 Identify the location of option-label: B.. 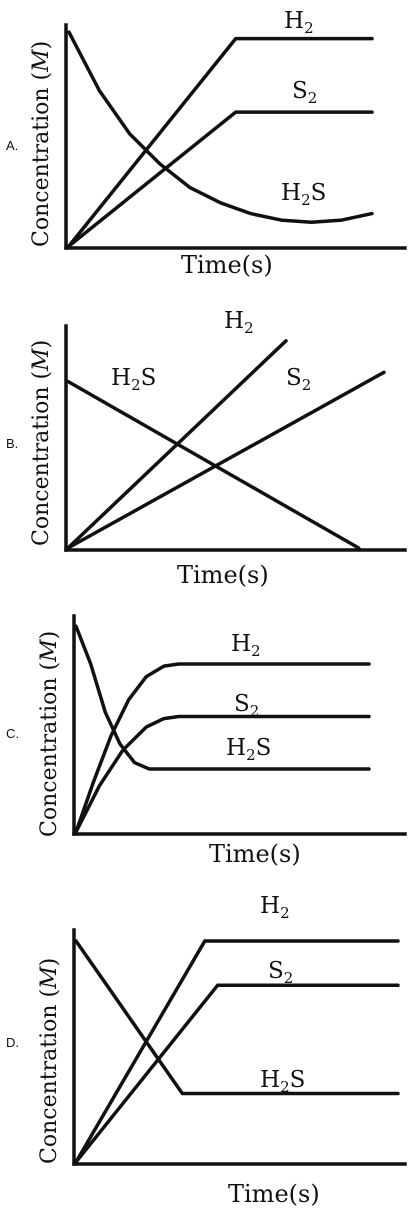
(12, 443).